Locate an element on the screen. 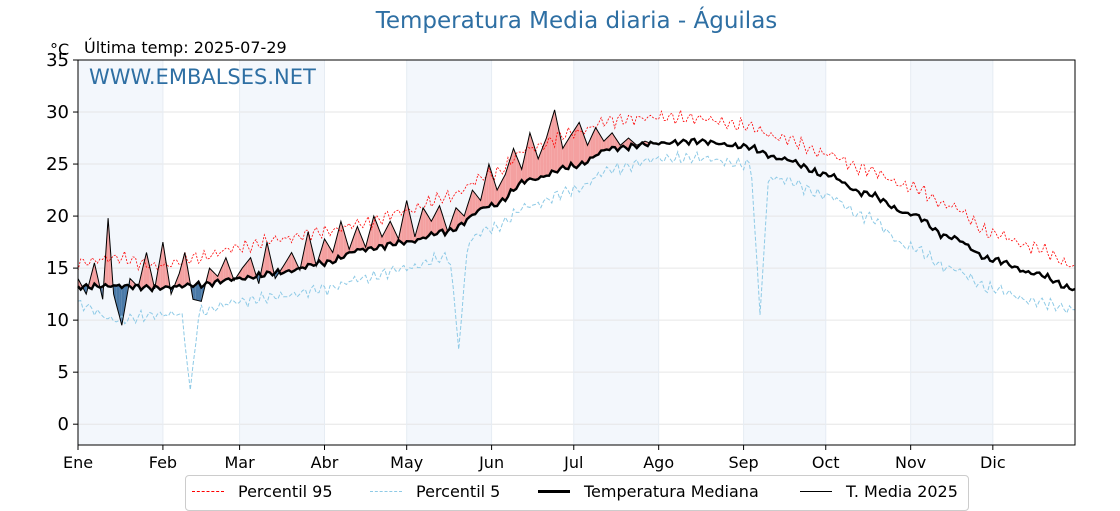  y-tick-label: 25 is located at coordinates (57, 164).